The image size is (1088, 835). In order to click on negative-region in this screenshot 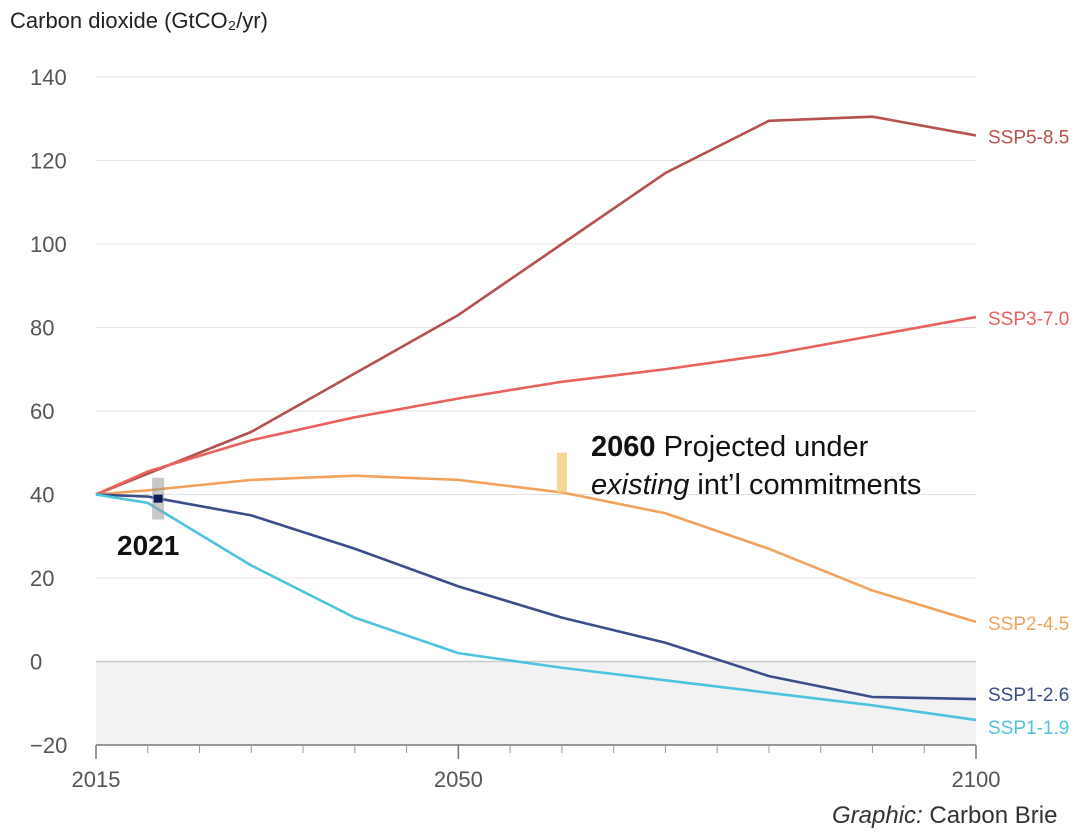, I will do `click(536, 703)`.